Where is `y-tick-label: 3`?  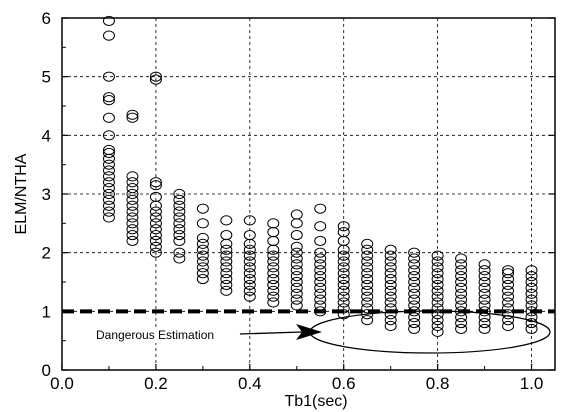
y-tick-label: 3 is located at coordinates (46, 194).